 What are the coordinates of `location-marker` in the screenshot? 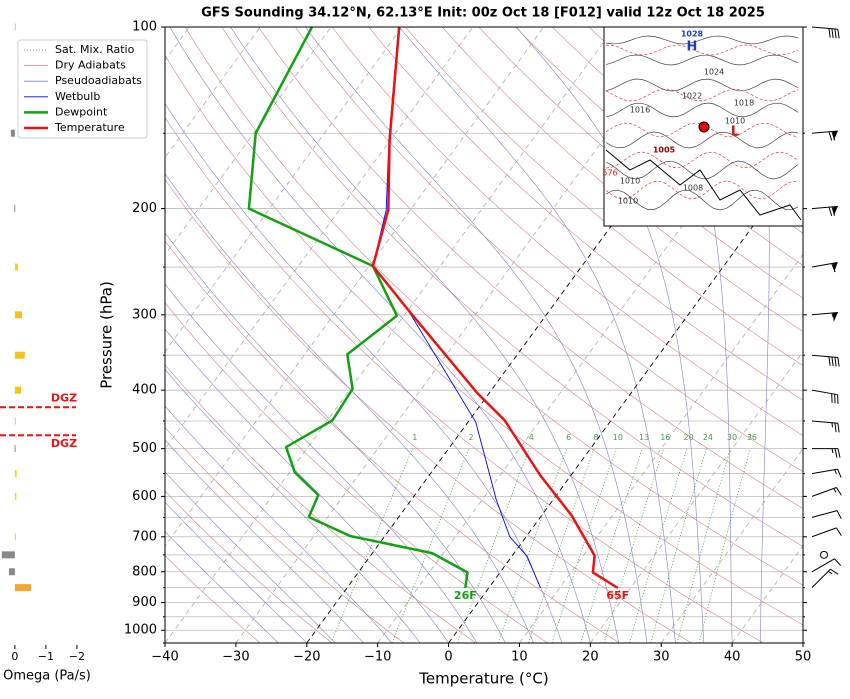 It's located at (704, 127).